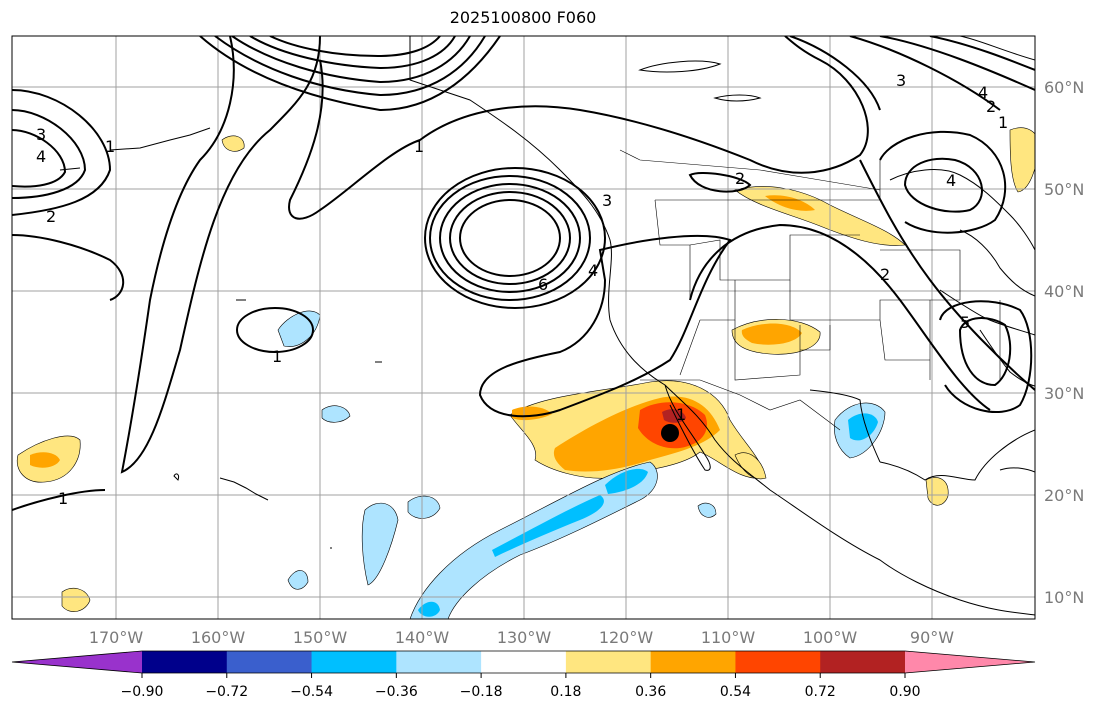 The width and height of the screenshot is (1105, 712). What do you see at coordinates (543, 284) in the screenshot?
I see `contour-label: 6` at bounding box center [543, 284].